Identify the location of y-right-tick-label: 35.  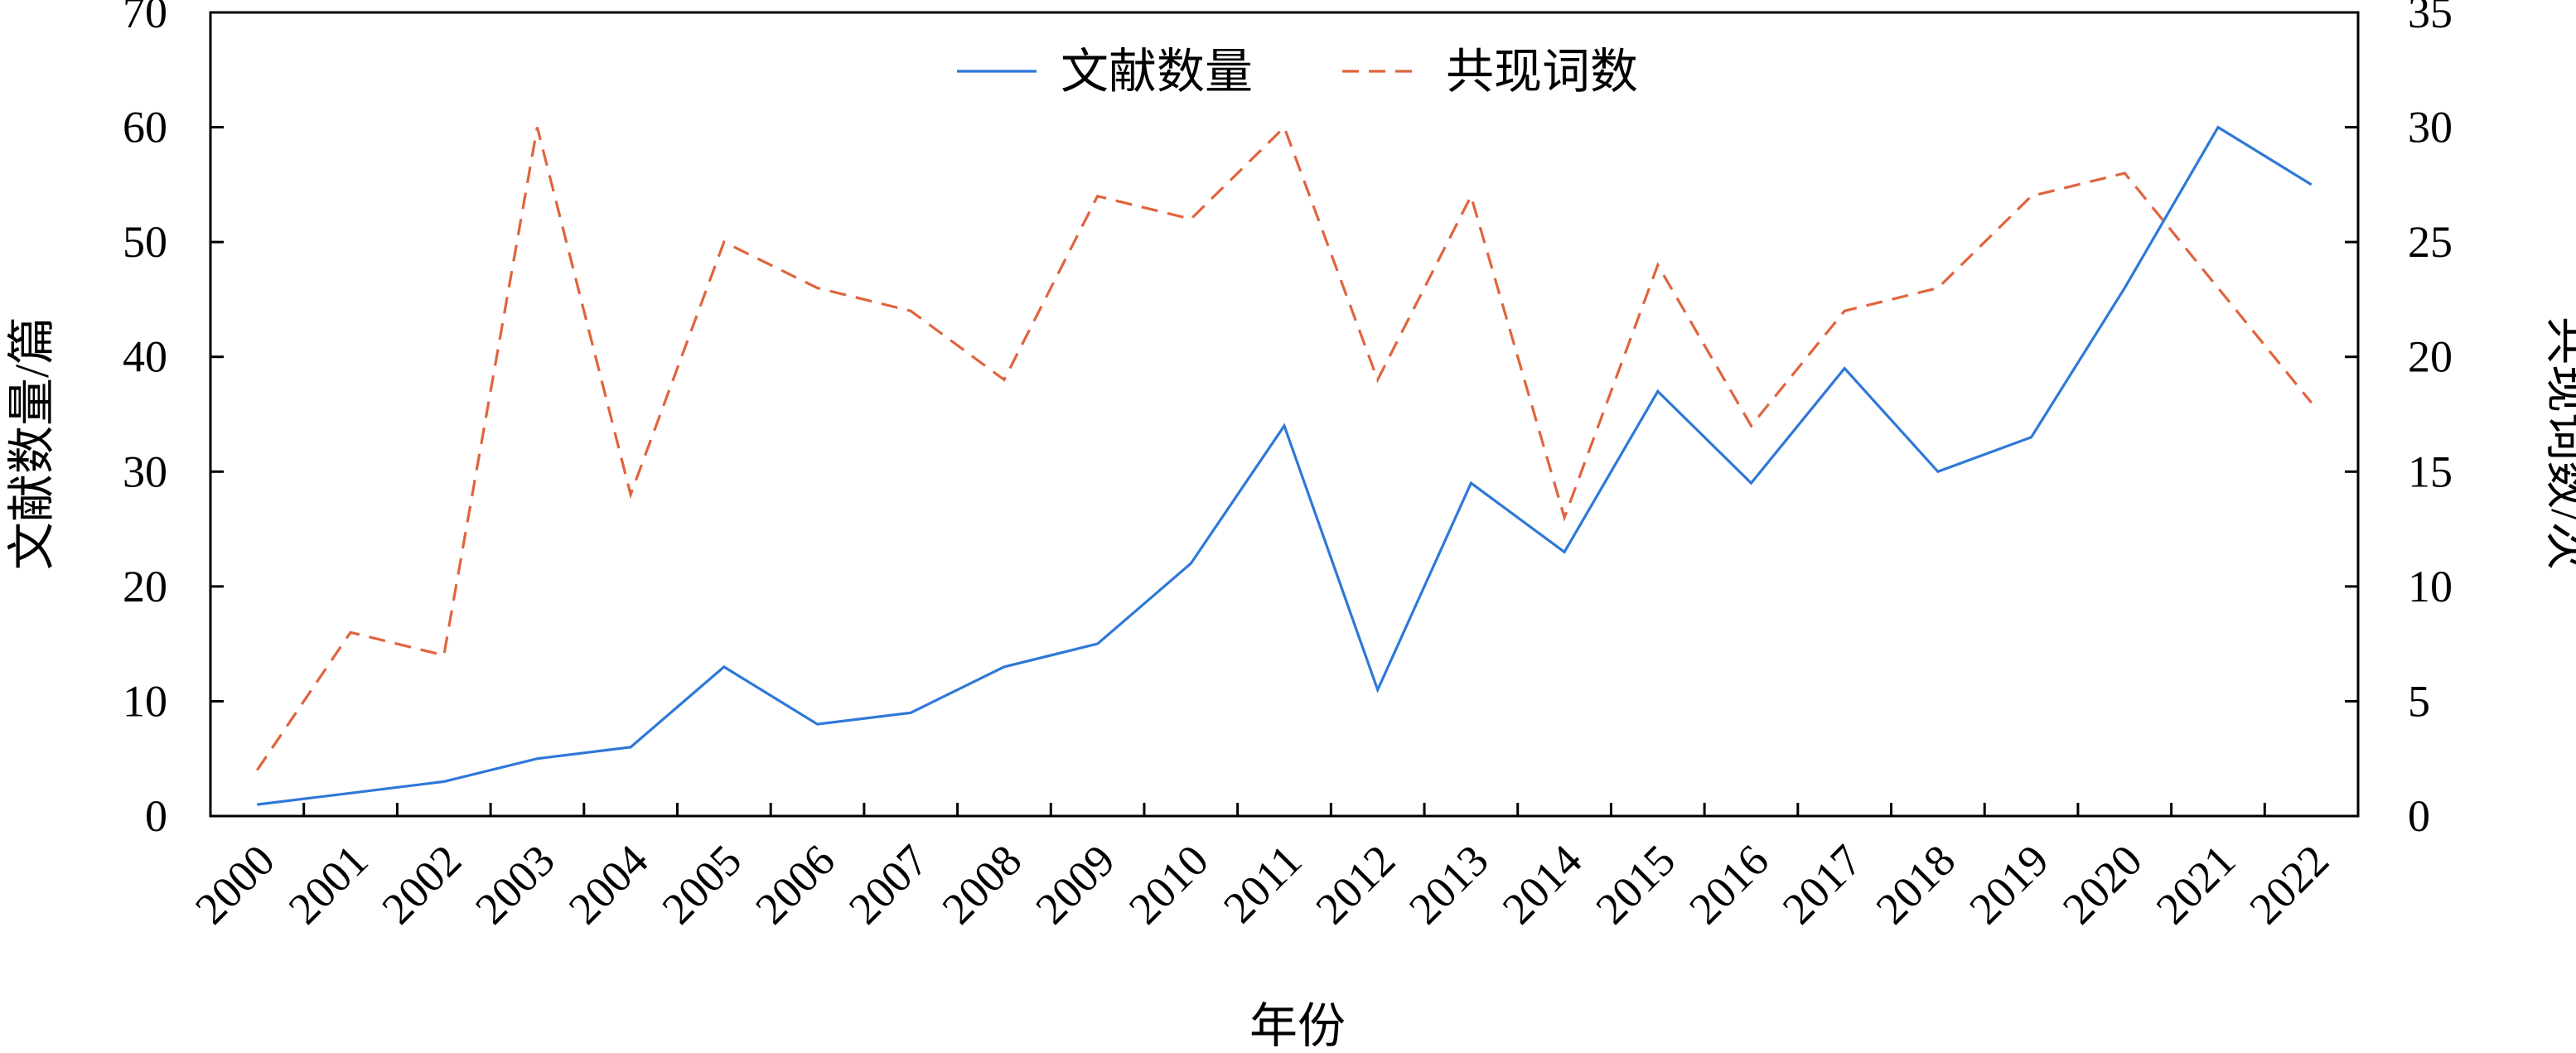
(2430, 18).